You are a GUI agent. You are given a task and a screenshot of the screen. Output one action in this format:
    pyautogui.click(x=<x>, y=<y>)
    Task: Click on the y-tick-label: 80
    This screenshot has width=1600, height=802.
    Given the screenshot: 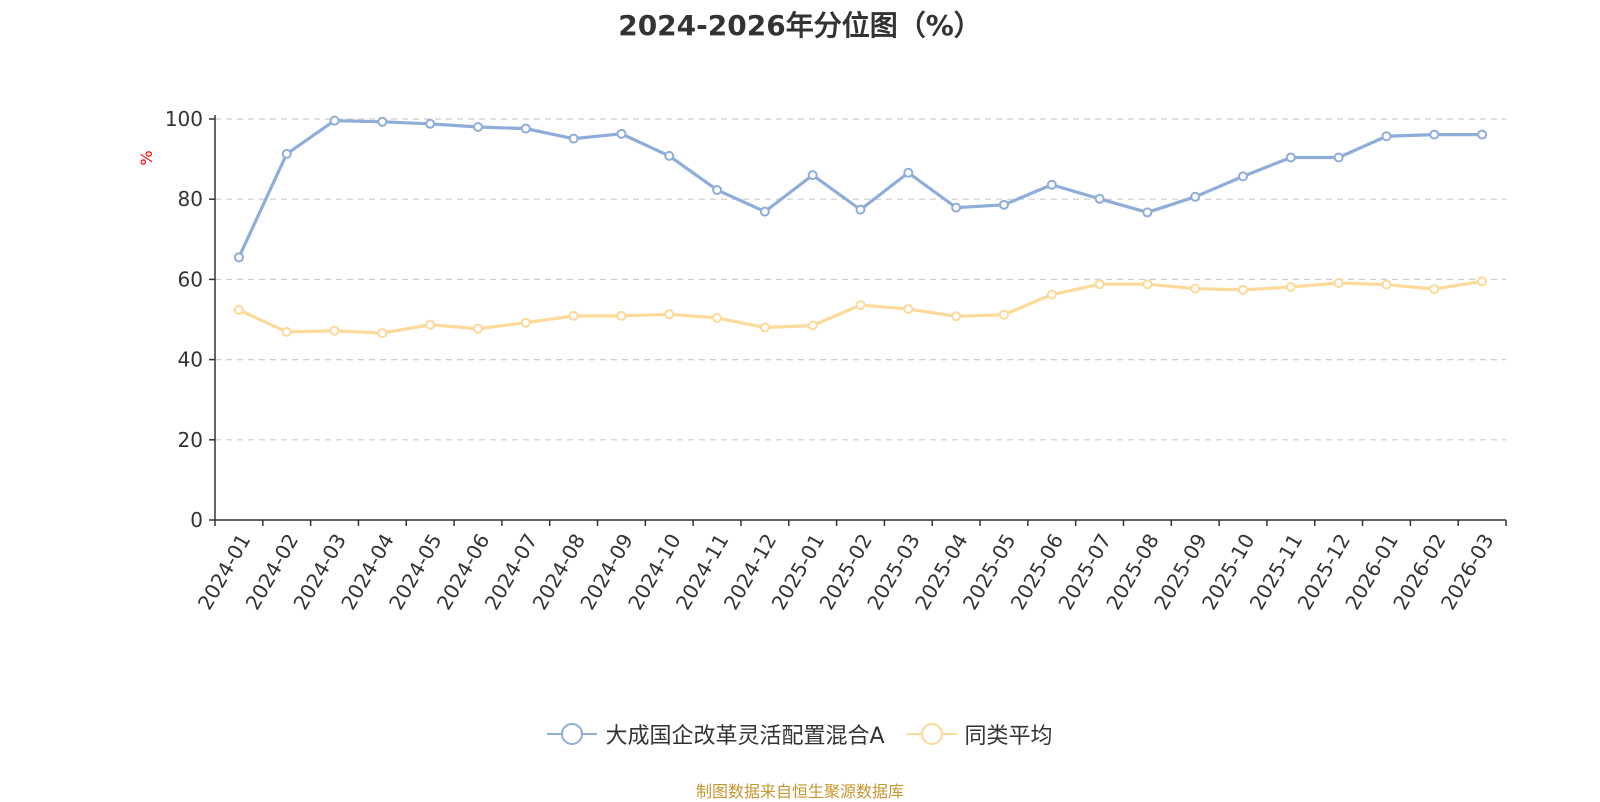 What is the action you would take?
    pyautogui.click(x=190, y=199)
    